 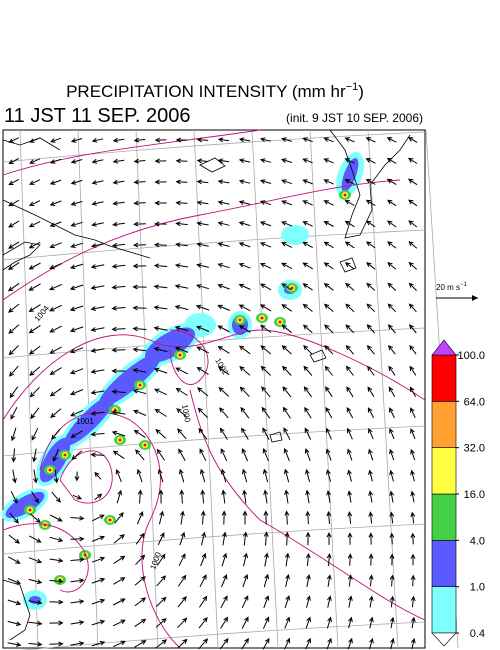 I want to click on reference-exponent: −1, so click(x=464, y=285).